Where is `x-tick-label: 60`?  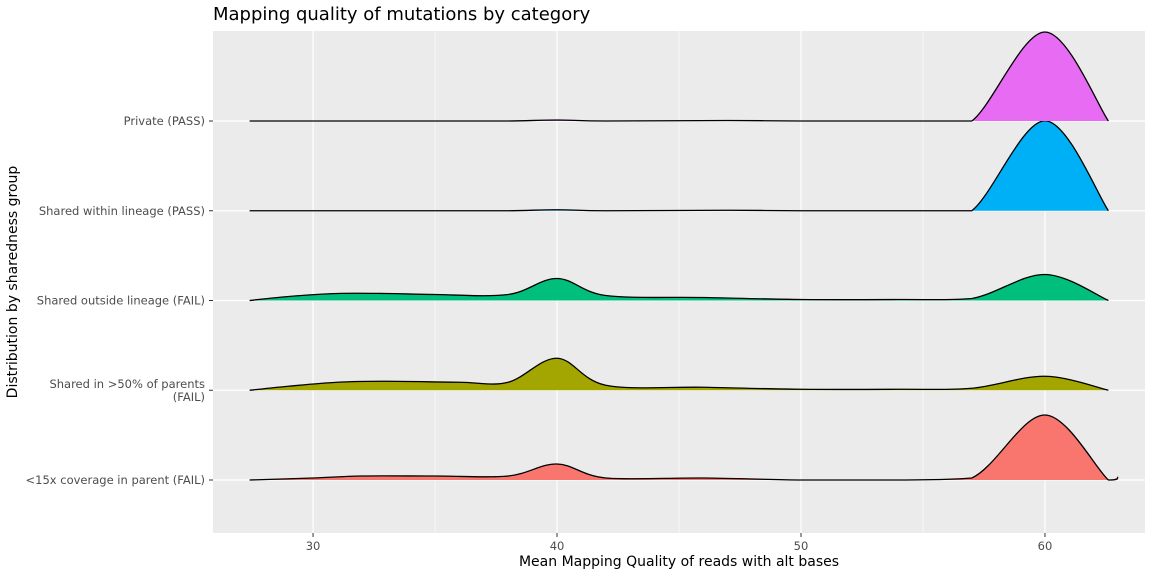 x-tick-label: 60 is located at coordinates (1045, 546).